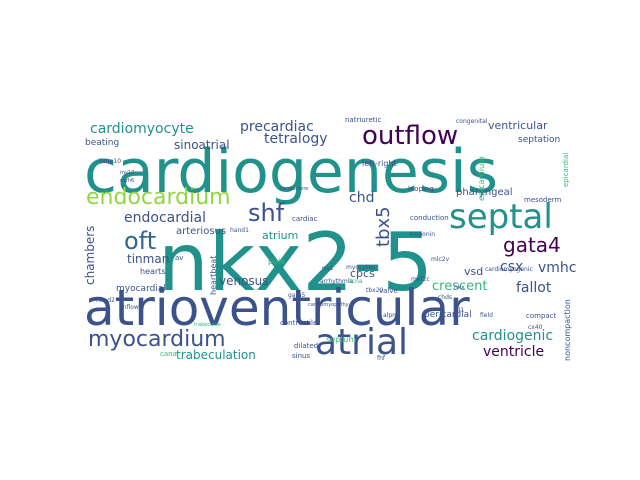 This screenshot has height=480, width=640. What do you see at coordinates (383, 226) in the screenshot?
I see `word-tbx5: tbx5` at bounding box center [383, 226].